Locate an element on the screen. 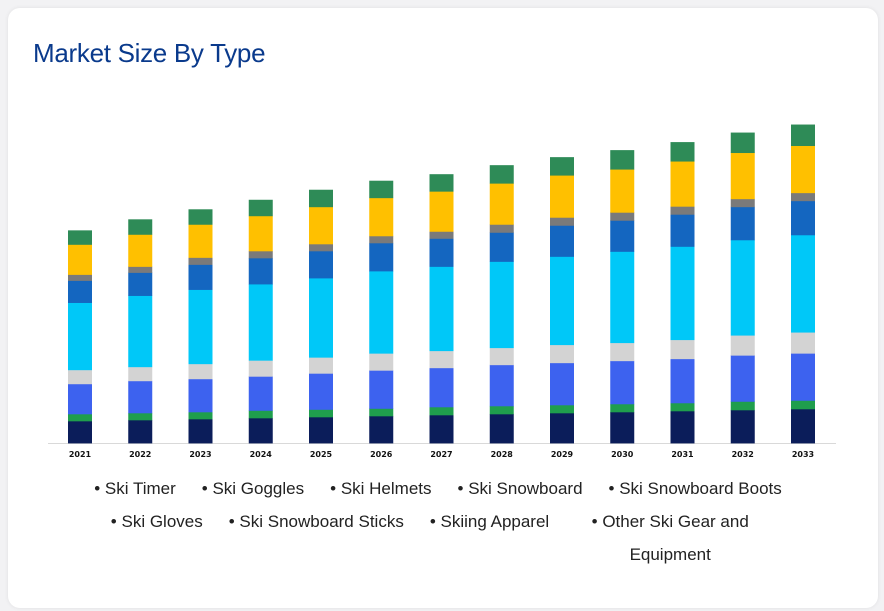 This screenshot has height=611, width=884. legend-item: • Ski Snowboard Sticks is located at coordinates (316, 538).